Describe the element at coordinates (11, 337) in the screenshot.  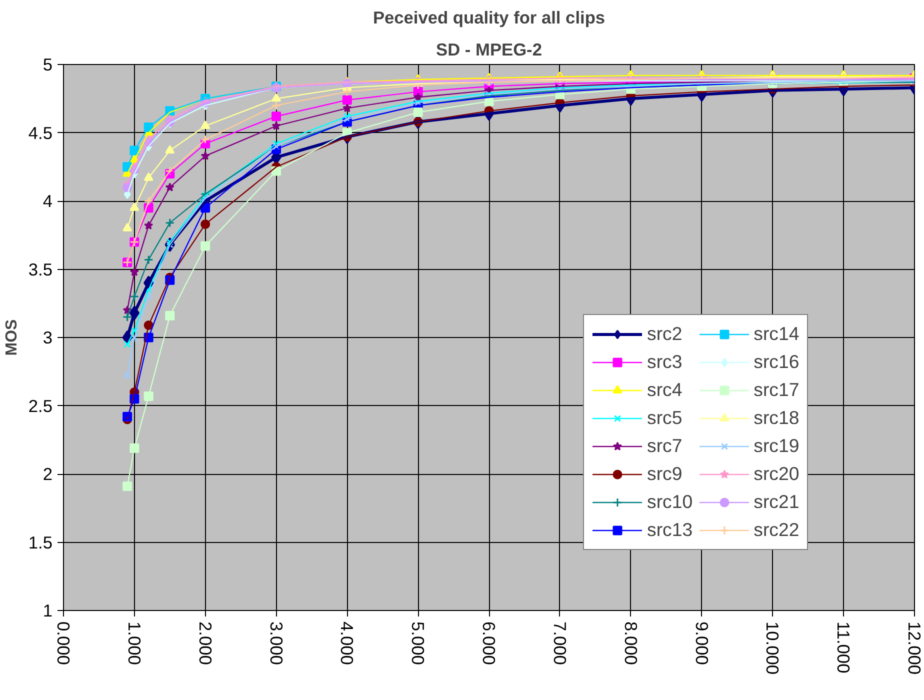
I see `y-axis-title: MOS` at that location.